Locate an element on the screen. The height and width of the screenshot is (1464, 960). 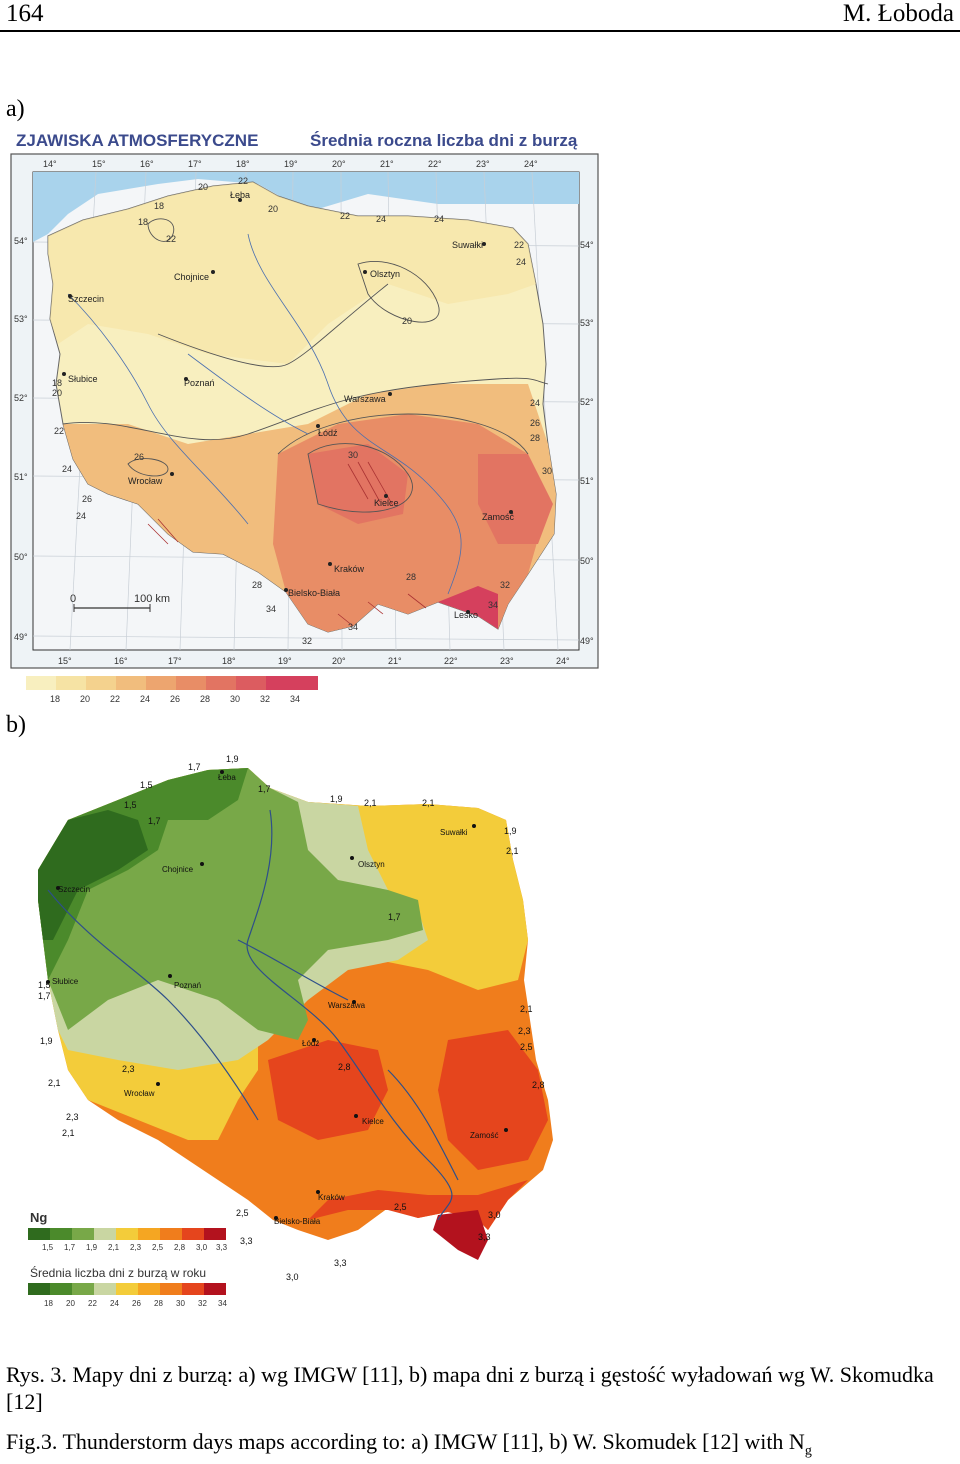
scale-zero: 0 is located at coordinates (73, 599).